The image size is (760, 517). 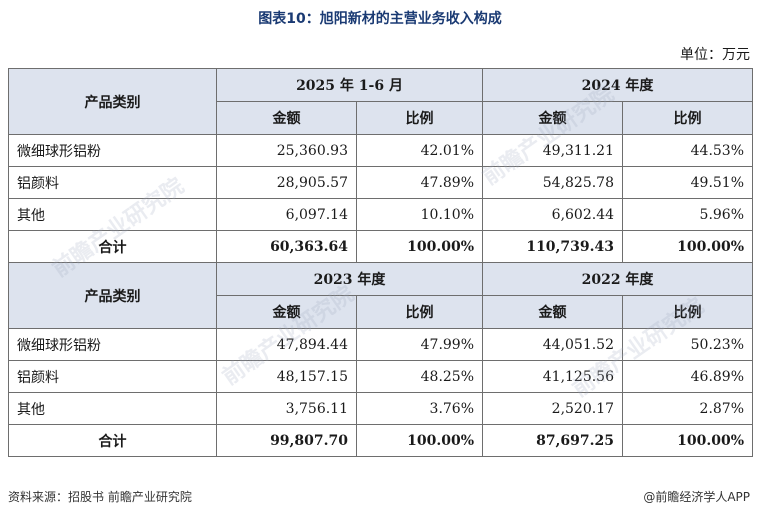 I want to click on ratio-cell: 48.25%, so click(x=419, y=376).